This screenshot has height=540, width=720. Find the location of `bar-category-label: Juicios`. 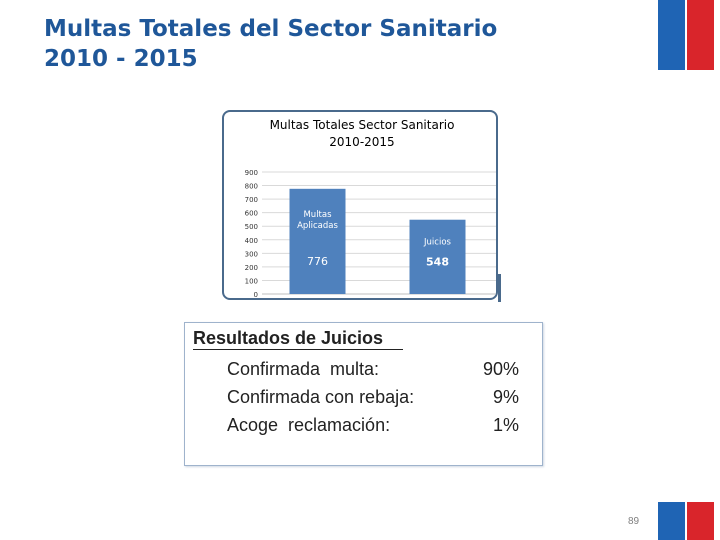

bar-category-label: Juicios is located at coordinates (437, 243).